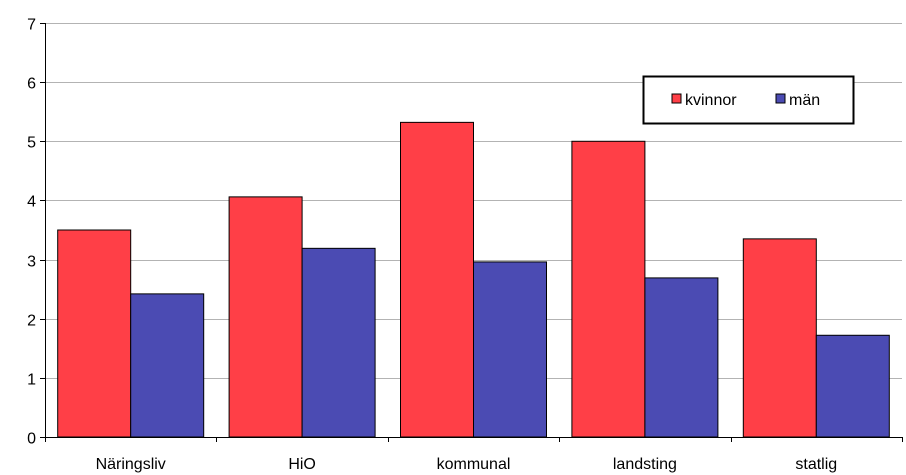 This screenshot has height=475, width=906. What do you see at coordinates (804, 100) in the screenshot?
I see `legend-label-män: män` at bounding box center [804, 100].